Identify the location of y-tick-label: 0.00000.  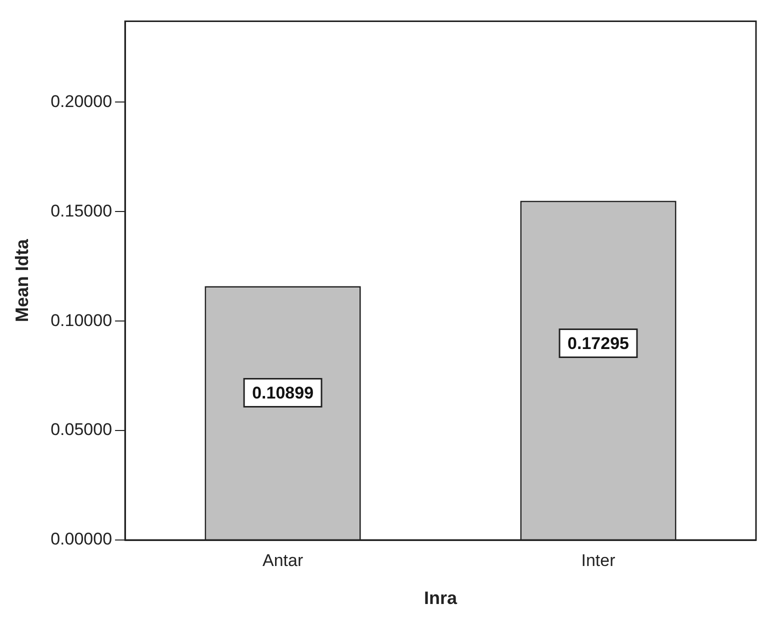
(81, 539).